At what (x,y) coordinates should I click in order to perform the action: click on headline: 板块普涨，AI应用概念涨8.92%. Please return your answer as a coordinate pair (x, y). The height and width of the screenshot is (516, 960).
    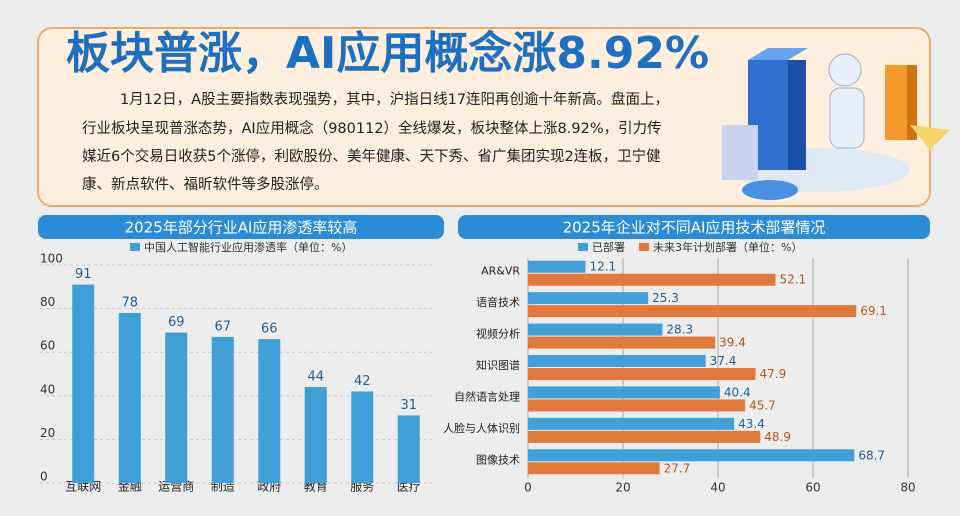
    Looking at the image, I should click on (387, 53).